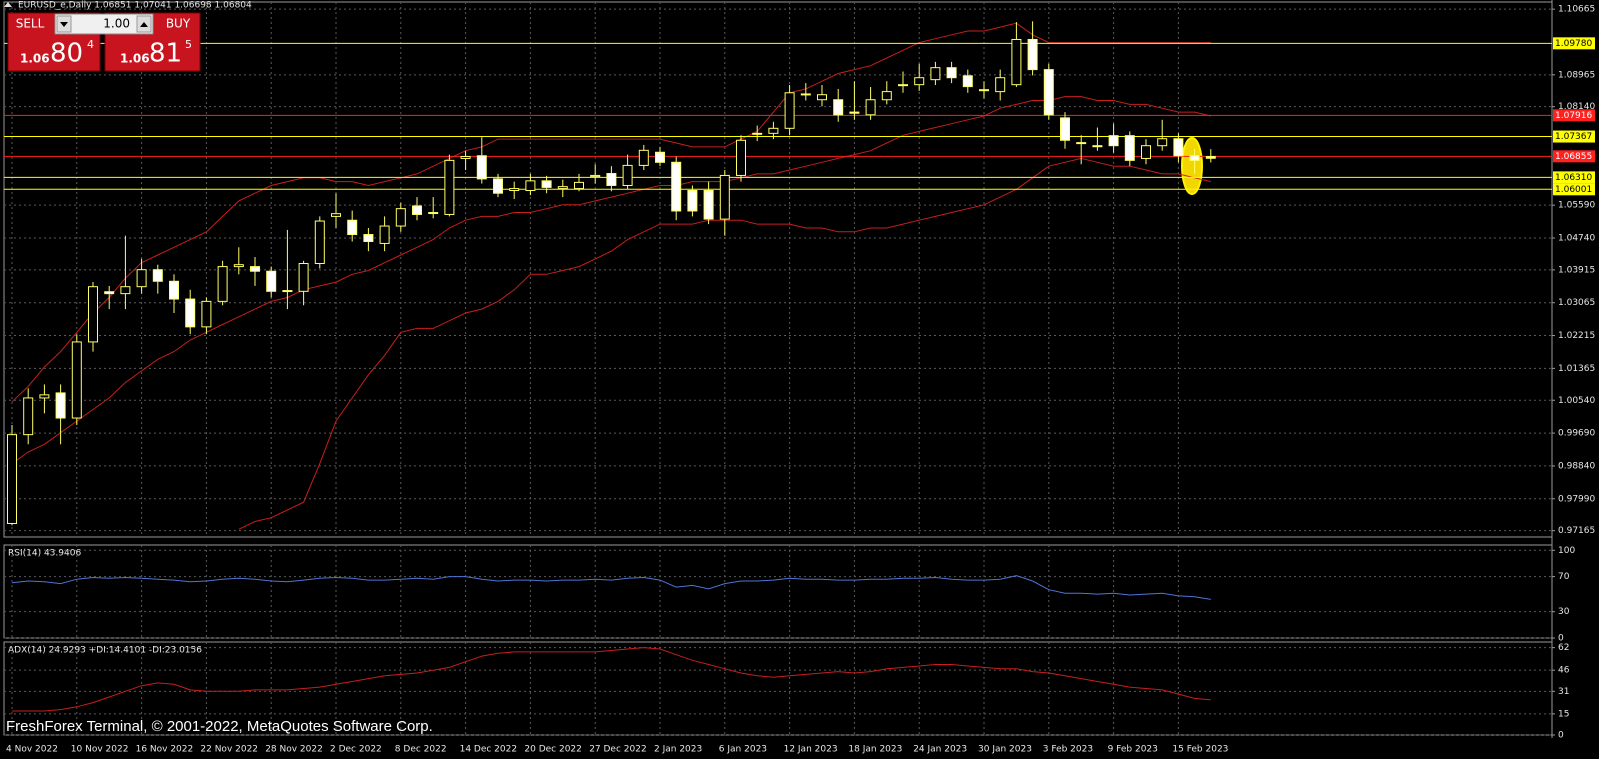 Image resolution: width=1599 pixels, height=759 pixels. I want to click on x-tick-label: 2 Jan 2023, so click(678, 750).